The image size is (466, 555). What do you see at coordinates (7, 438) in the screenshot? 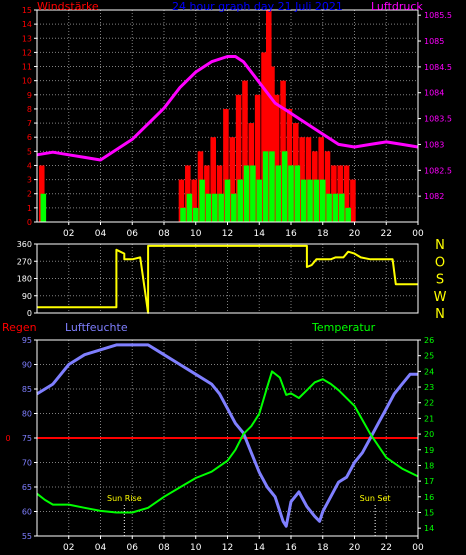
I see `rain-tick-label: 0` at bounding box center [7, 438].